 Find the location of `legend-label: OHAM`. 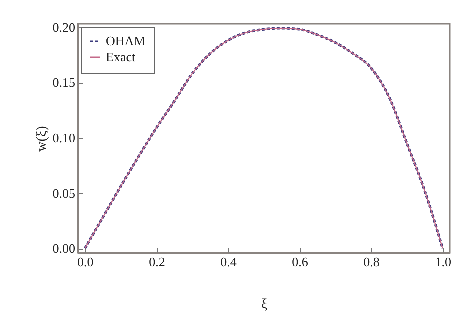

legend-label: OHAM is located at coordinates (126, 41).